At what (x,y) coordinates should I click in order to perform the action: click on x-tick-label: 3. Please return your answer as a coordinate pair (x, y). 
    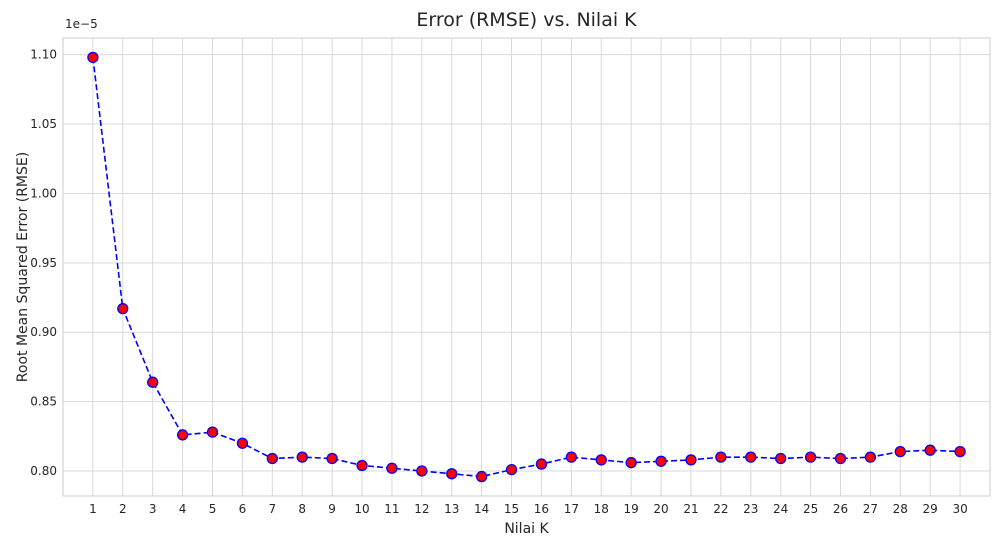
    Looking at the image, I should click on (153, 509).